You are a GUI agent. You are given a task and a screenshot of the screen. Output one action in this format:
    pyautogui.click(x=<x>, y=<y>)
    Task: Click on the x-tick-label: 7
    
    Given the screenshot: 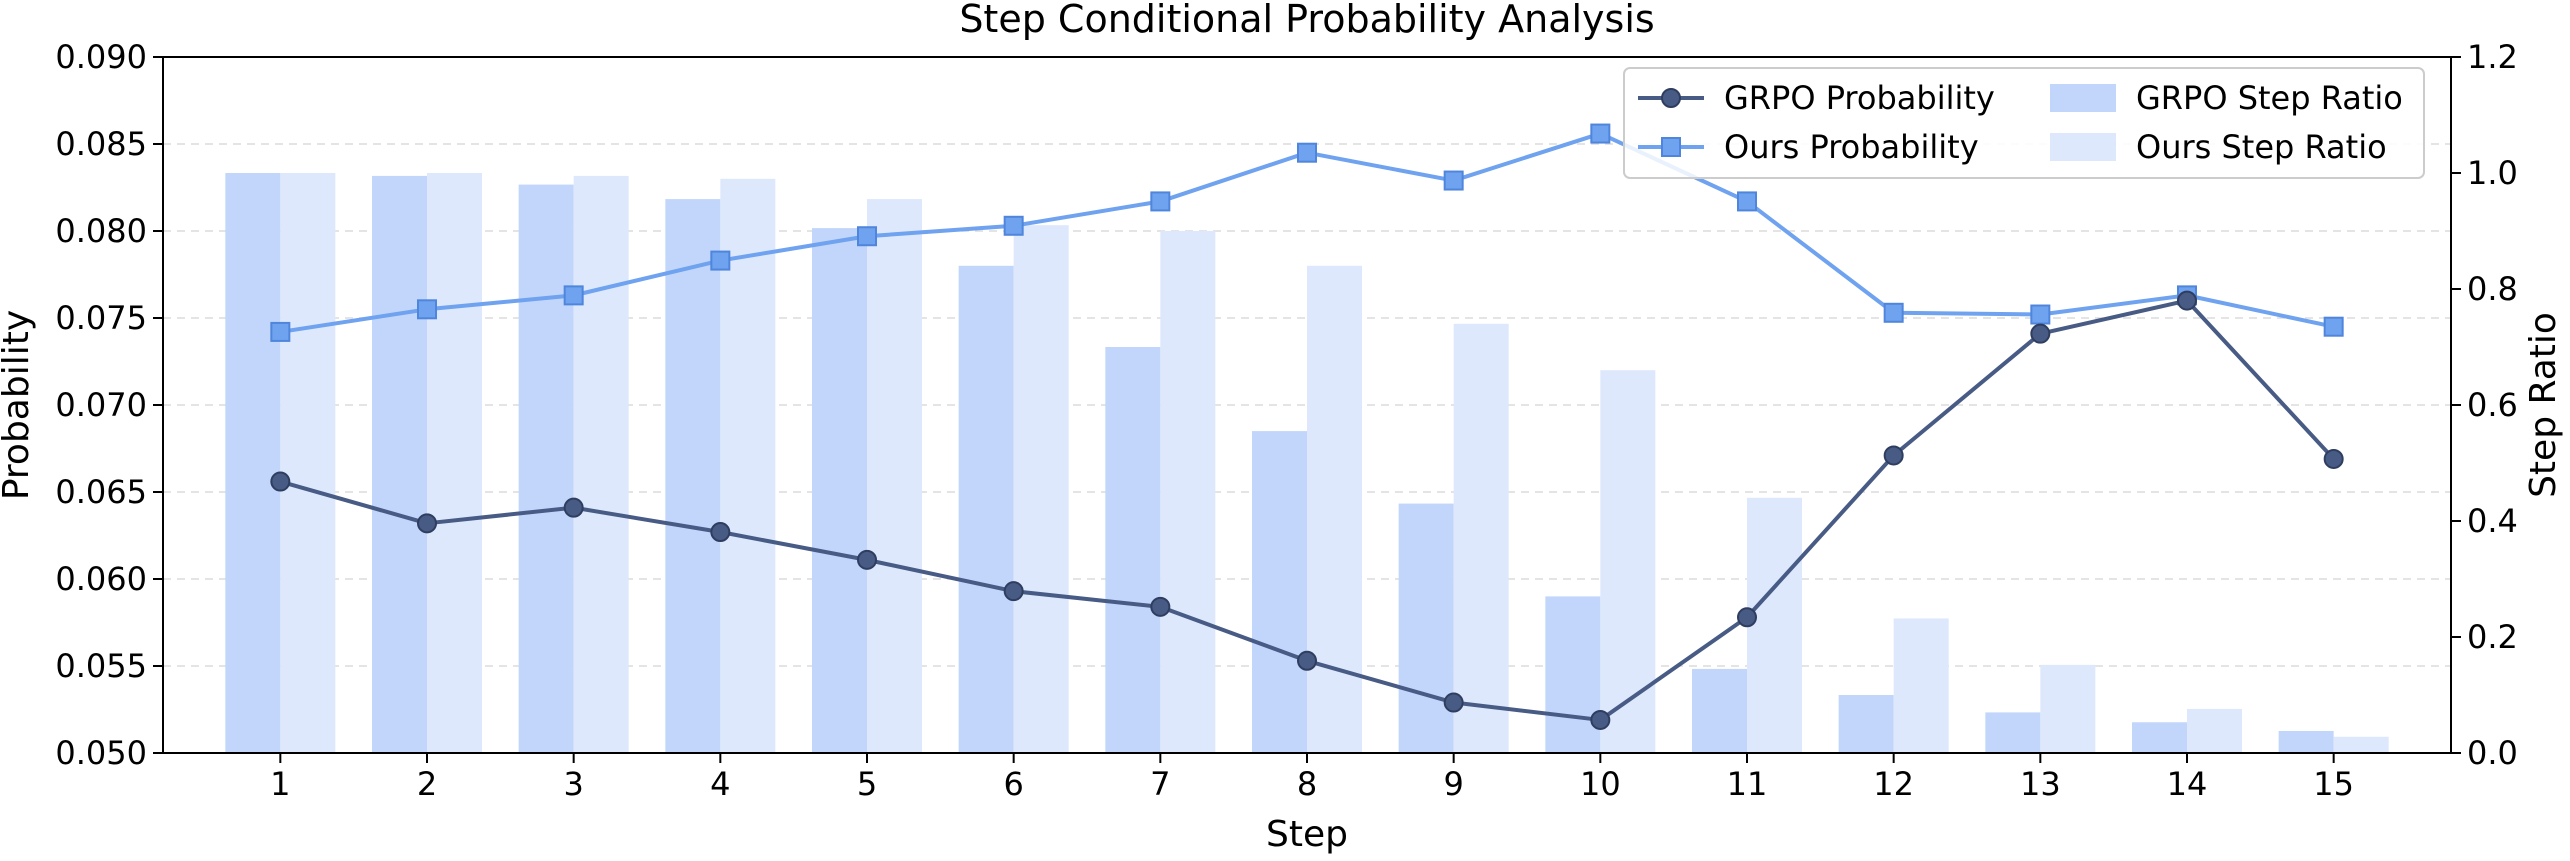 What is the action you would take?
    pyautogui.click(x=1160, y=784)
    